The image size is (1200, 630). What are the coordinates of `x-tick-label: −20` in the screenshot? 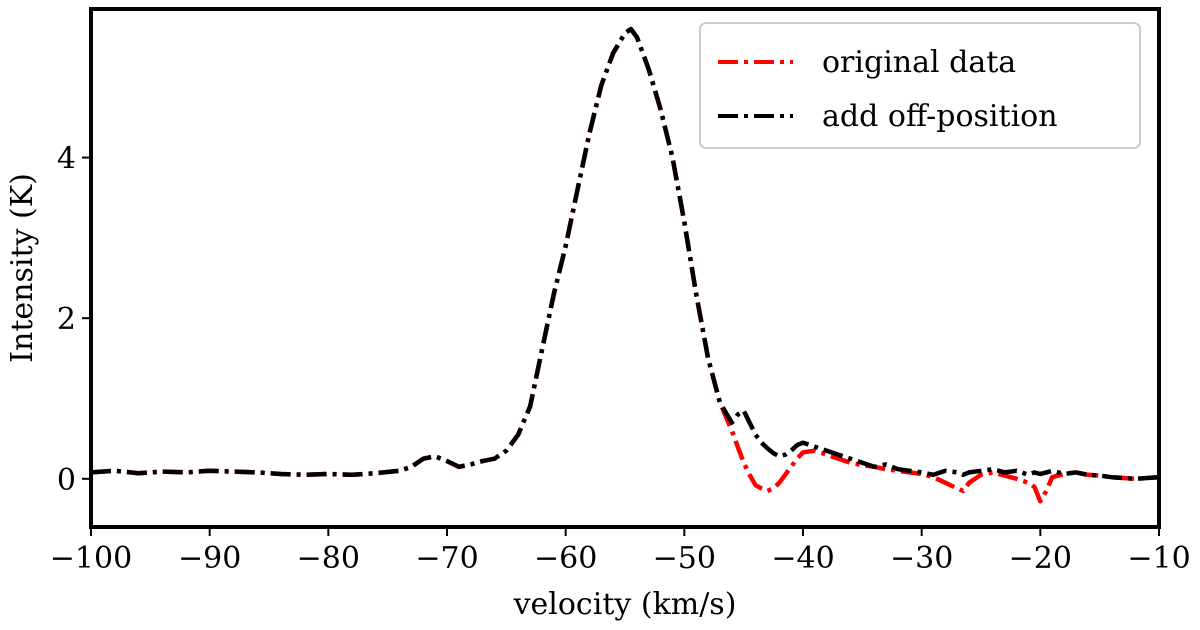 It's located at (1040, 558).